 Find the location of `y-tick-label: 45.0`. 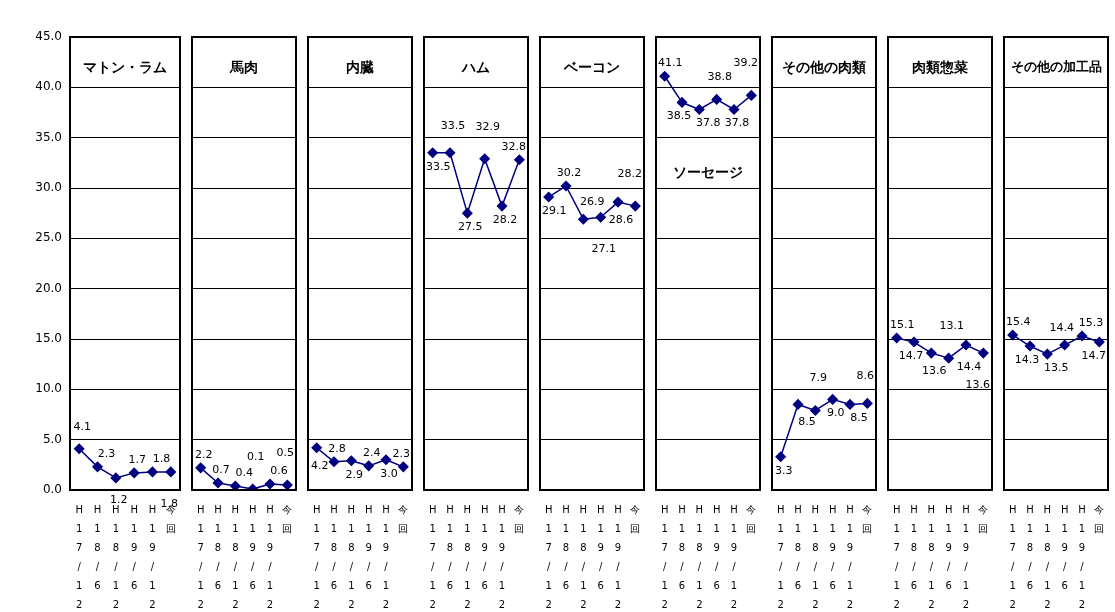

y-tick-label: 45.0 is located at coordinates (48, 36).